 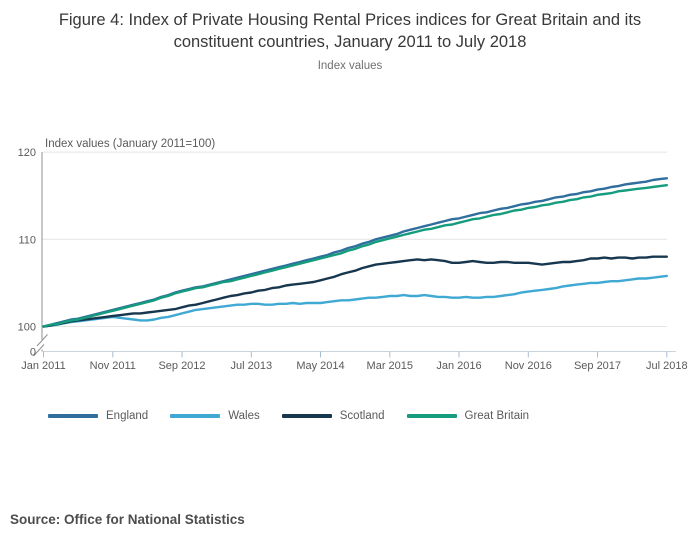 I want to click on legend-label: Scotland, so click(x=362, y=416).